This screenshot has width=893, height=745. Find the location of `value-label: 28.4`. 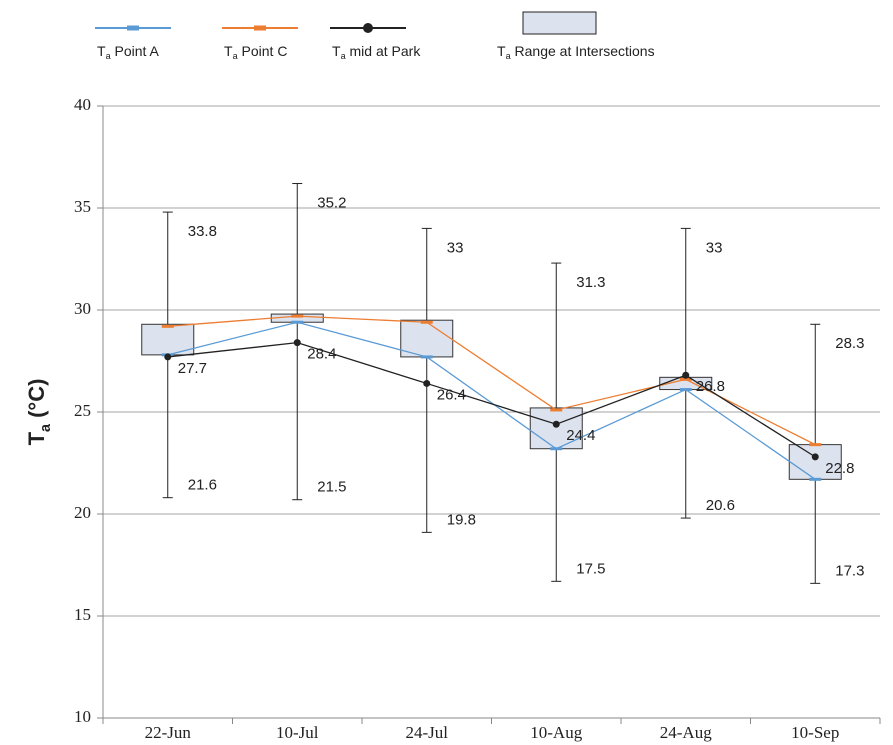

value-label: 28.4 is located at coordinates (321, 354).